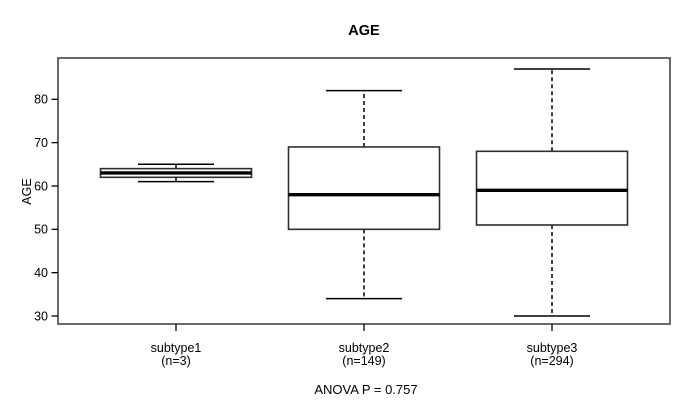  I want to click on x-category-sublabel: (n=294), so click(551, 361).